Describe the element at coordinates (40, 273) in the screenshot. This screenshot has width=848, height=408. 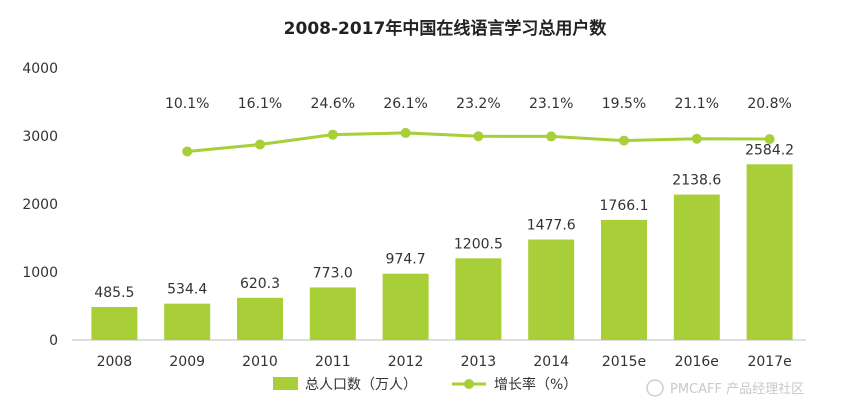
I see `y-tick-label: 1000` at that location.